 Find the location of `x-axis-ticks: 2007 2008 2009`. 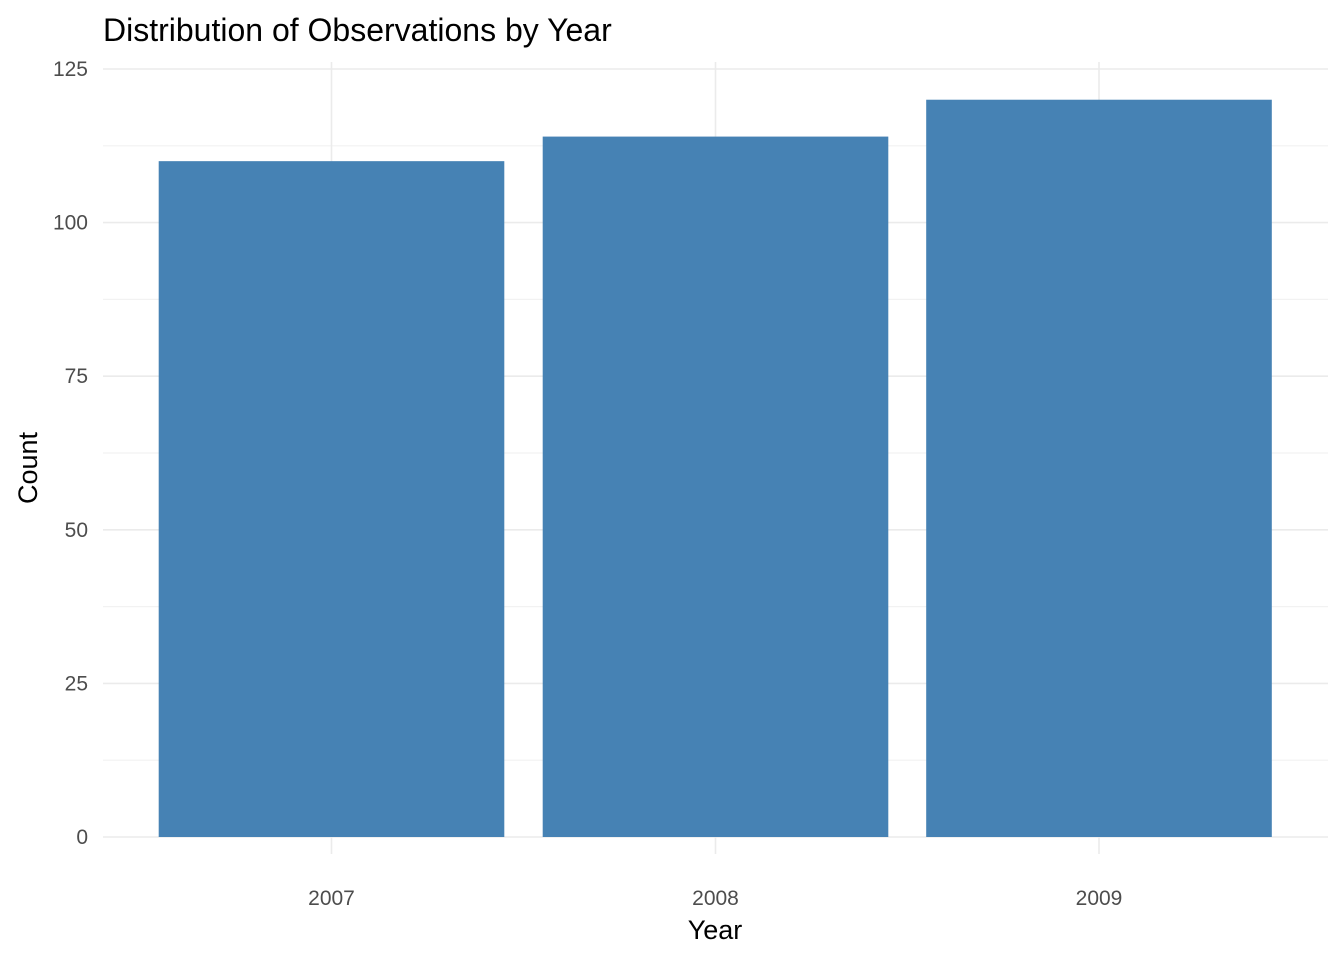

x-axis-ticks: 2007 2008 2009 is located at coordinates (715, 898).